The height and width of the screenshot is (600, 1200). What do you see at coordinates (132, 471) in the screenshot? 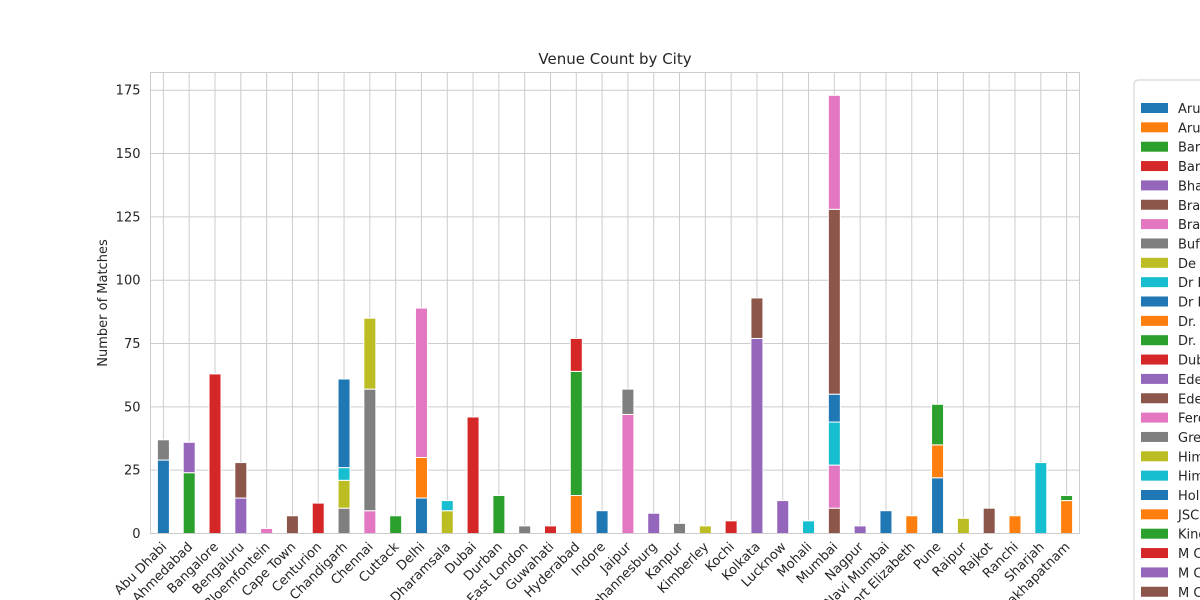
I see `y-tick-label: 25` at bounding box center [132, 471].